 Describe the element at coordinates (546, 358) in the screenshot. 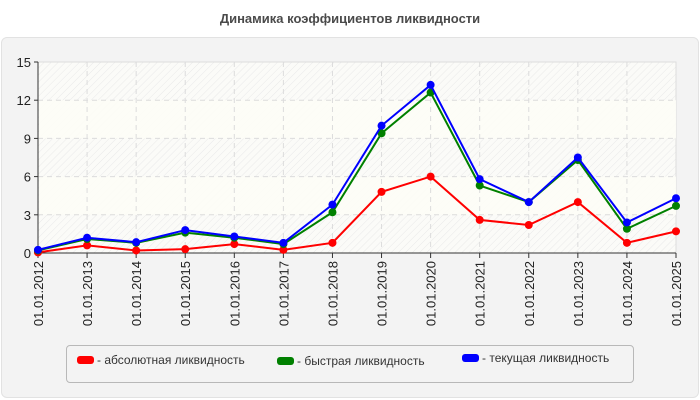

I see `legend-label: - текущая ликвидность` at that location.